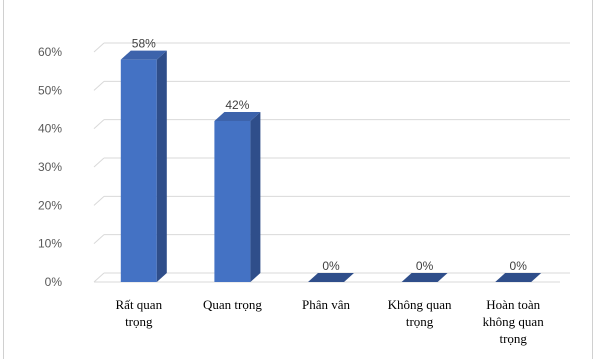  What do you see at coordinates (50, 205) in the screenshot?
I see `y-tick-label: 20%` at bounding box center [50, 205].